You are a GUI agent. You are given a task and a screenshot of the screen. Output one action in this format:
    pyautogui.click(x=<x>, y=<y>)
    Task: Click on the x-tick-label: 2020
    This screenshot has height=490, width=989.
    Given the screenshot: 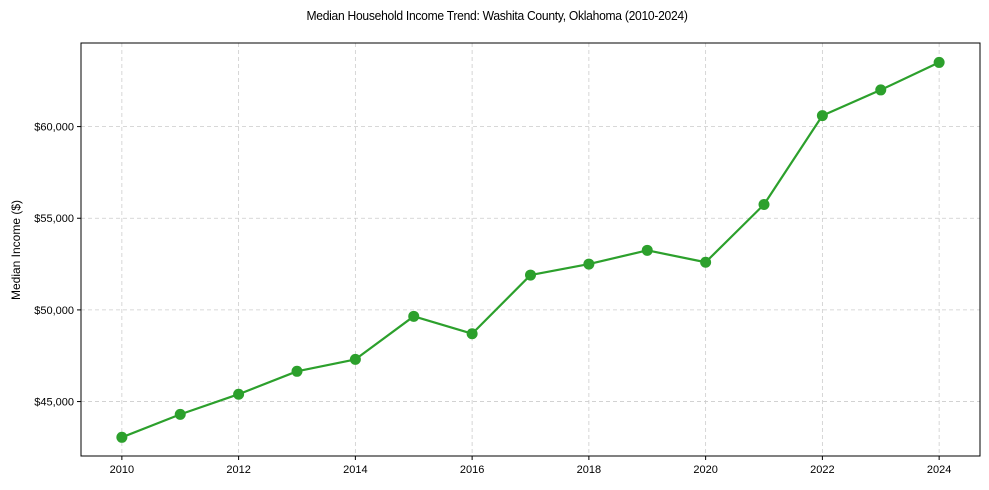 What is the action you would take?
    pyautogui.click(x=705, y=470)
    